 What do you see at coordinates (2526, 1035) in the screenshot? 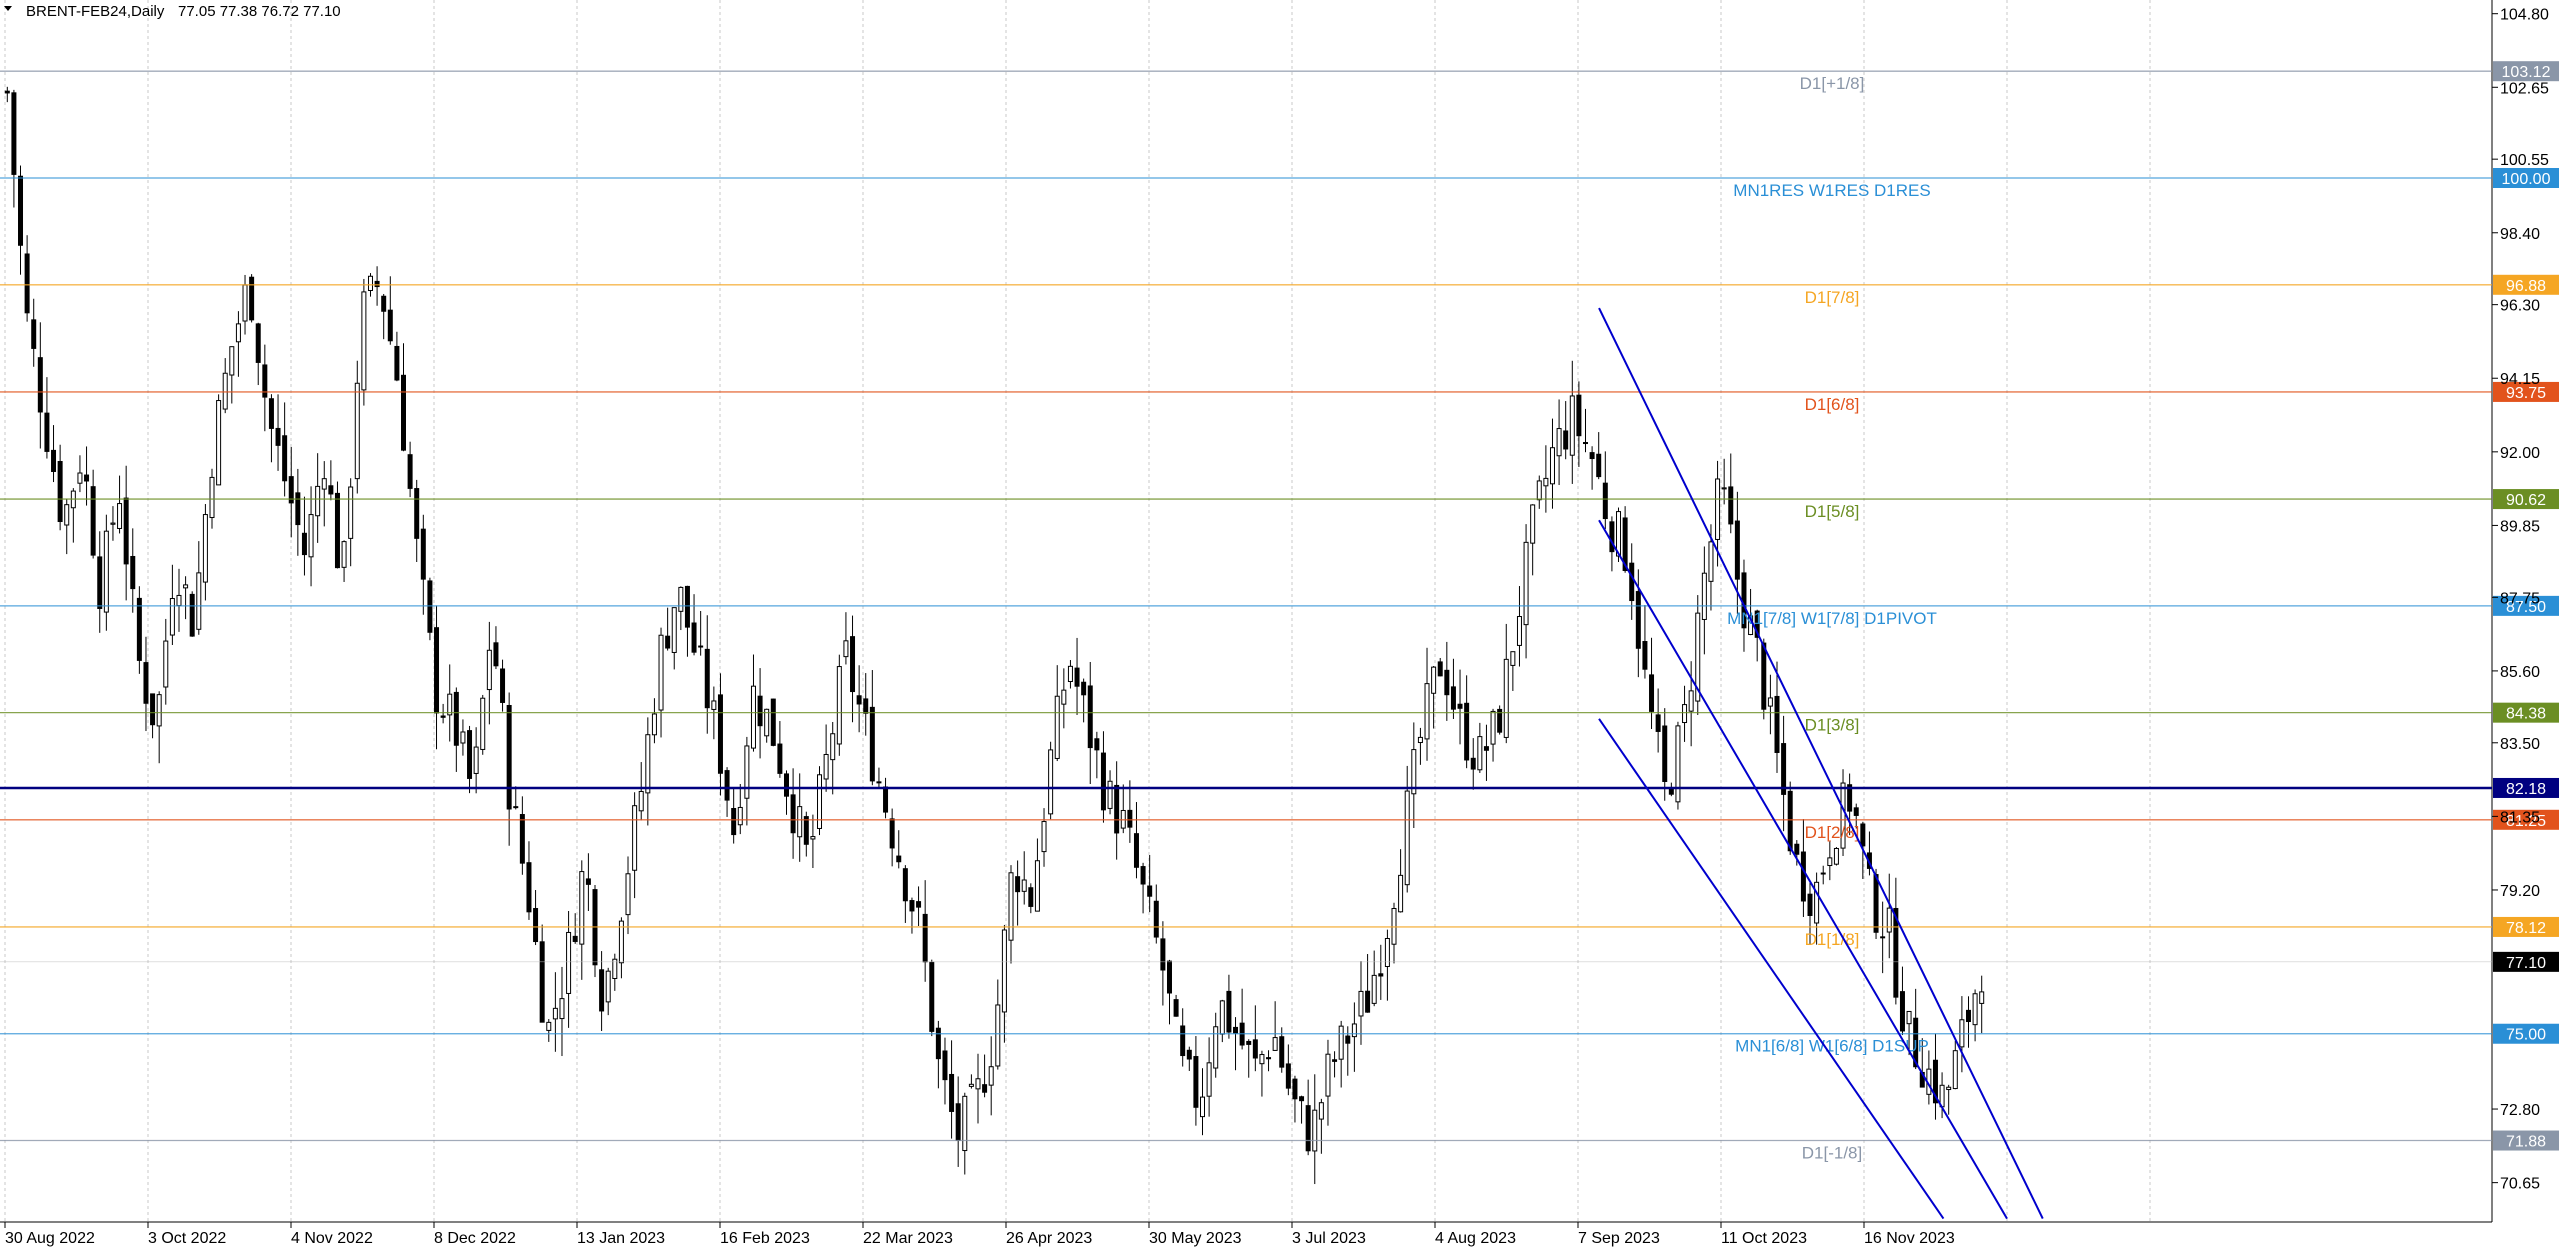
I see `price-tag-label: 75.00` at bounding box center [2526, 1035].